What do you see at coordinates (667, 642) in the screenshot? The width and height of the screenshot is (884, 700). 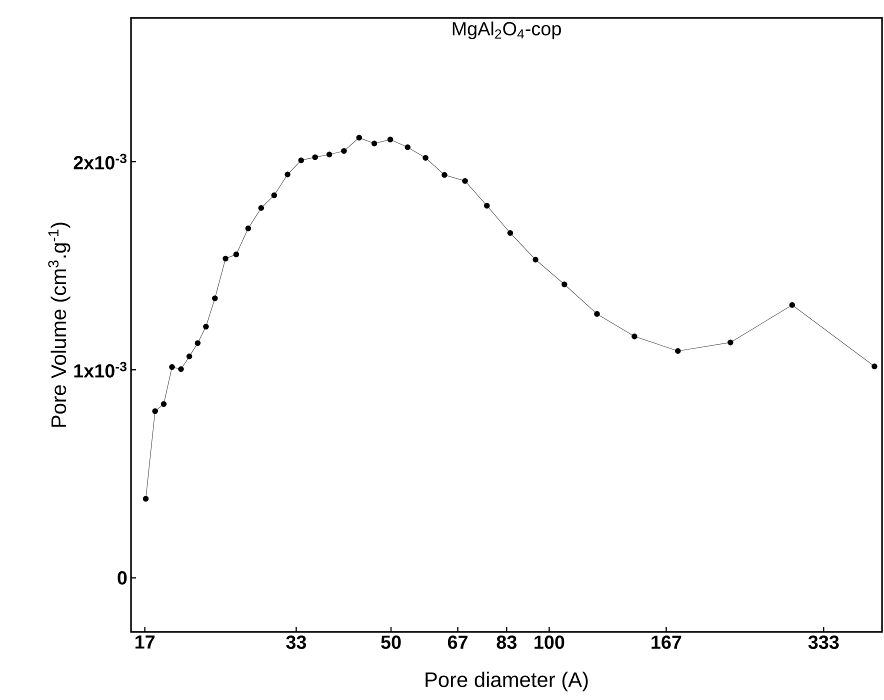 I see `x-tick-label: 167` at bounding box center [667, 642].